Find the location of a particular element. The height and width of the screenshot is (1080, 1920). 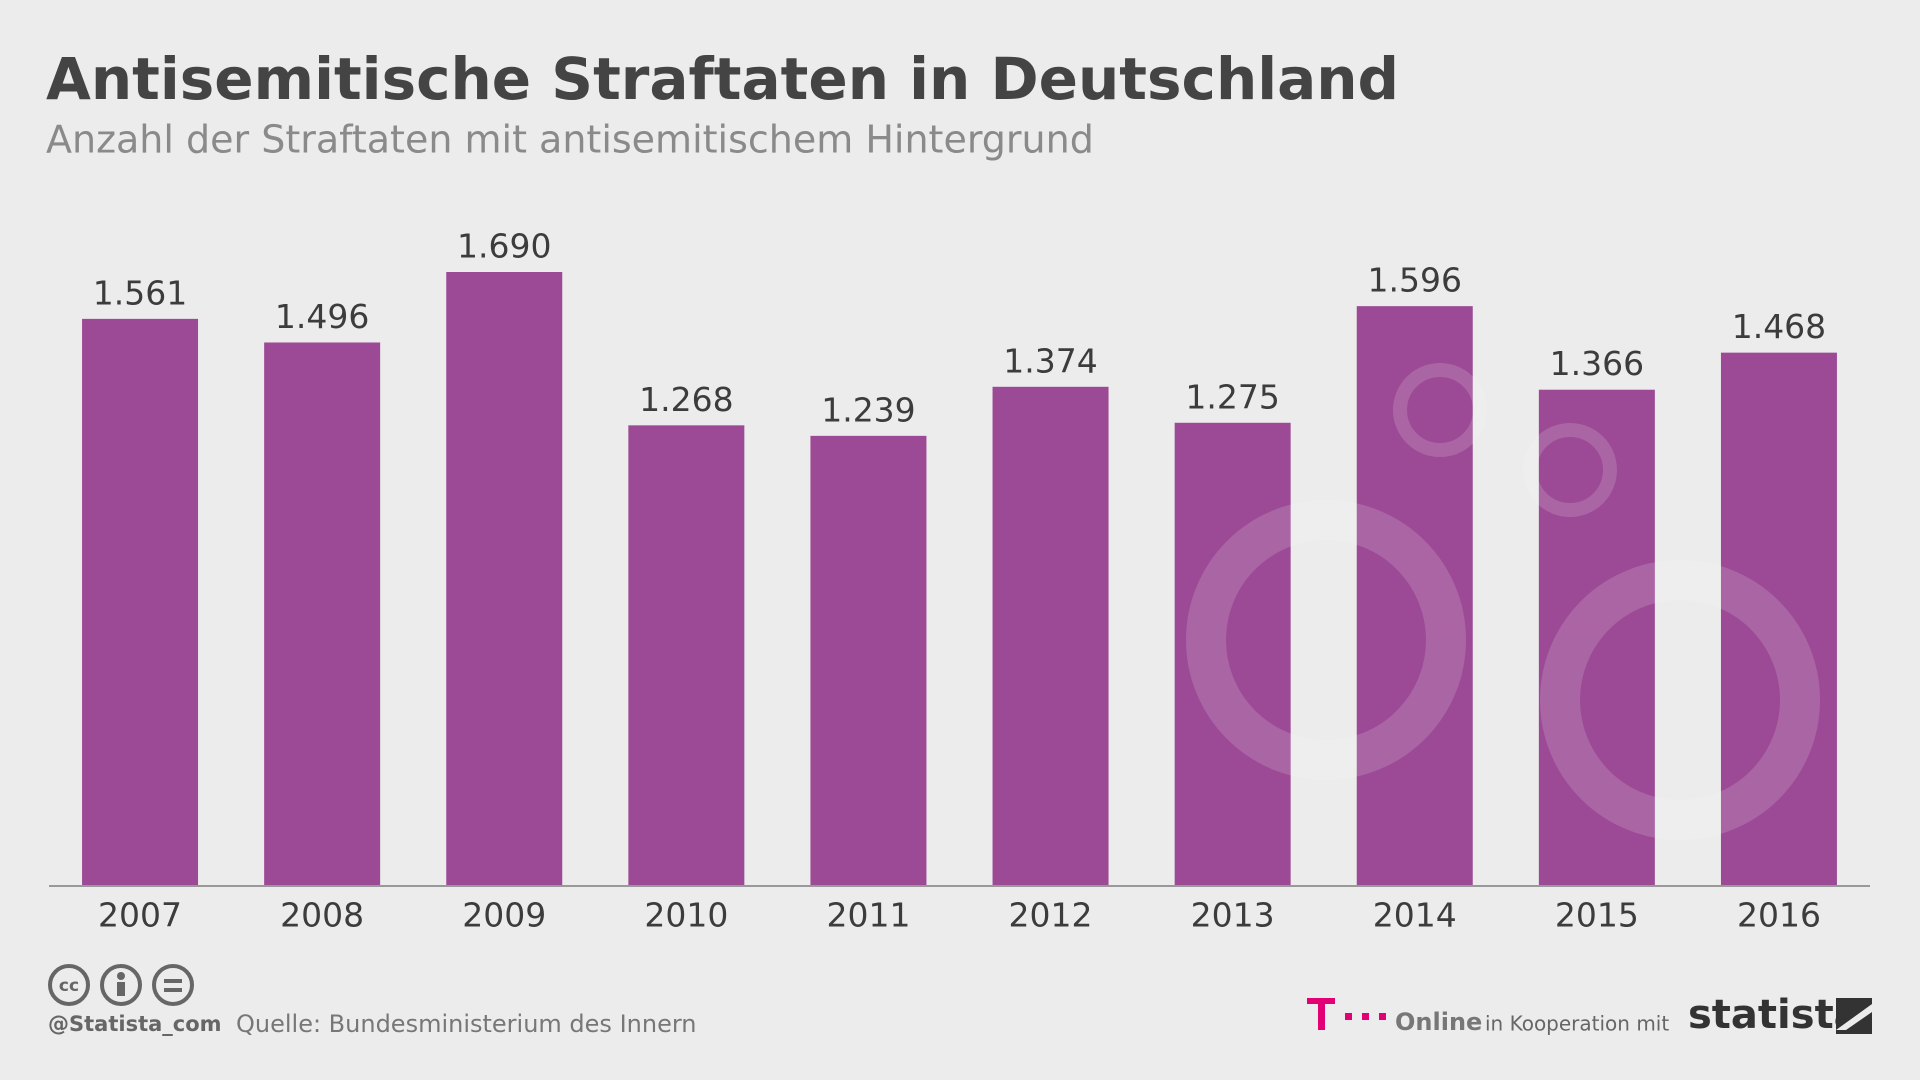

partner: Online is located at coordinates (1438, 1022).